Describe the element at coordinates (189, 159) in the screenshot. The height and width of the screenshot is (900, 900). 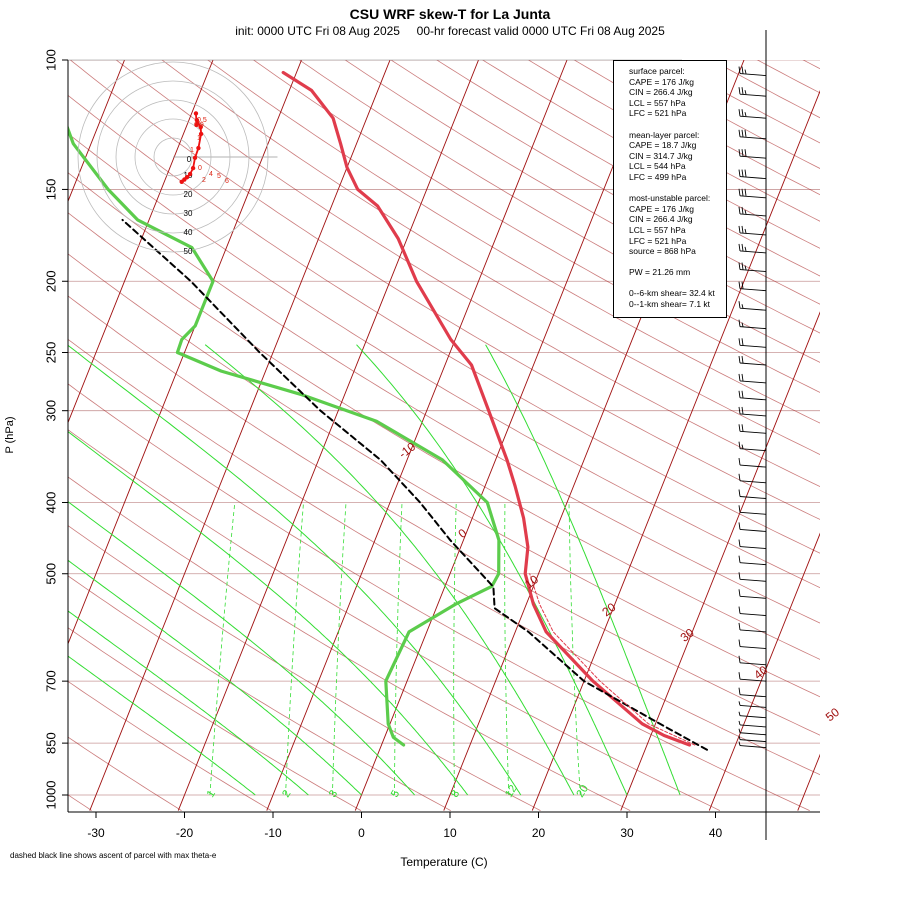
I see `hodograph-ring-label: 0` at that location.